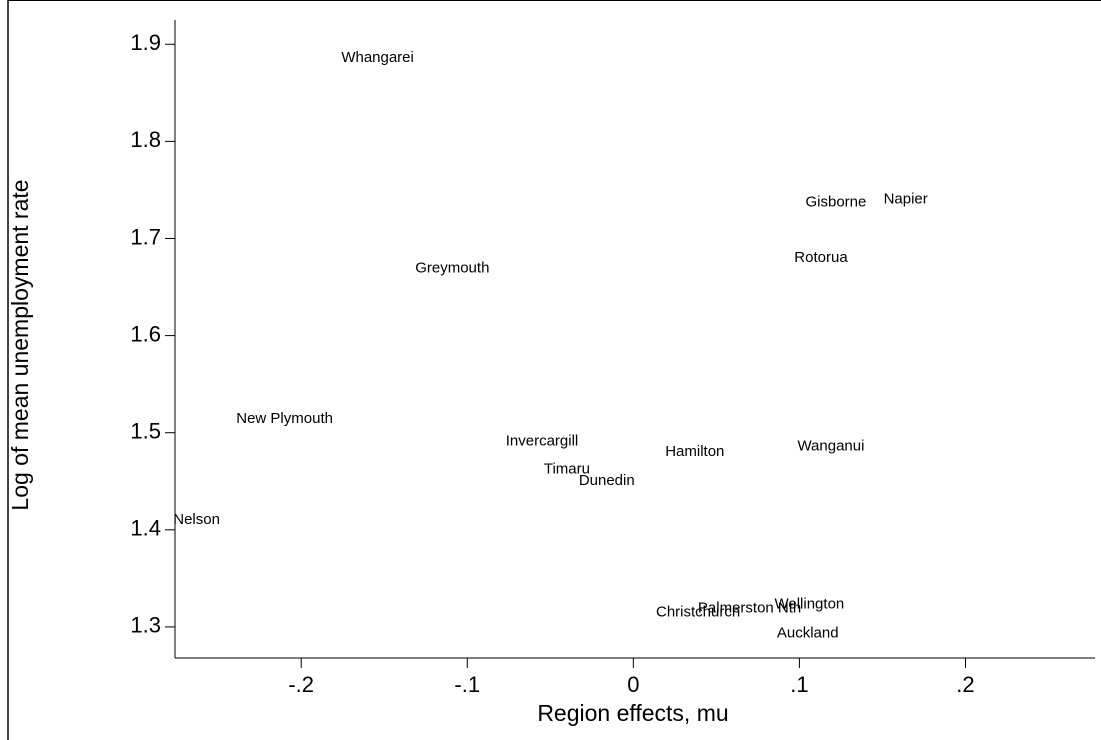 The height and width of the screenshot is (740, 1101). What do you see at coordinates (145, 431) in the screenshot?
I see `y-tick-label: 1.5` at bounding box center [145, 431].